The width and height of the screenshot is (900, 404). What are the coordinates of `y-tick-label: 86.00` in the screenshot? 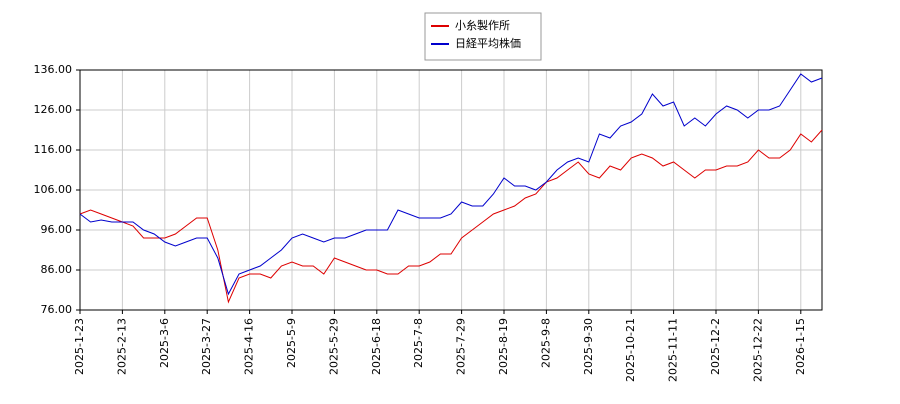 It's located at (57, 269).